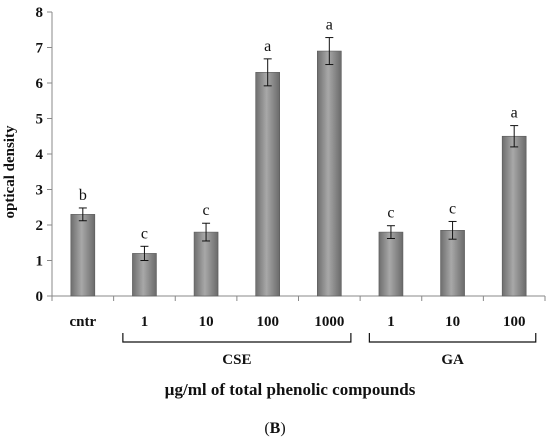 Image resolution: width=550 pixels, height=445 pixels. I want to click on y-tick-label: 1, so click(40, 262).